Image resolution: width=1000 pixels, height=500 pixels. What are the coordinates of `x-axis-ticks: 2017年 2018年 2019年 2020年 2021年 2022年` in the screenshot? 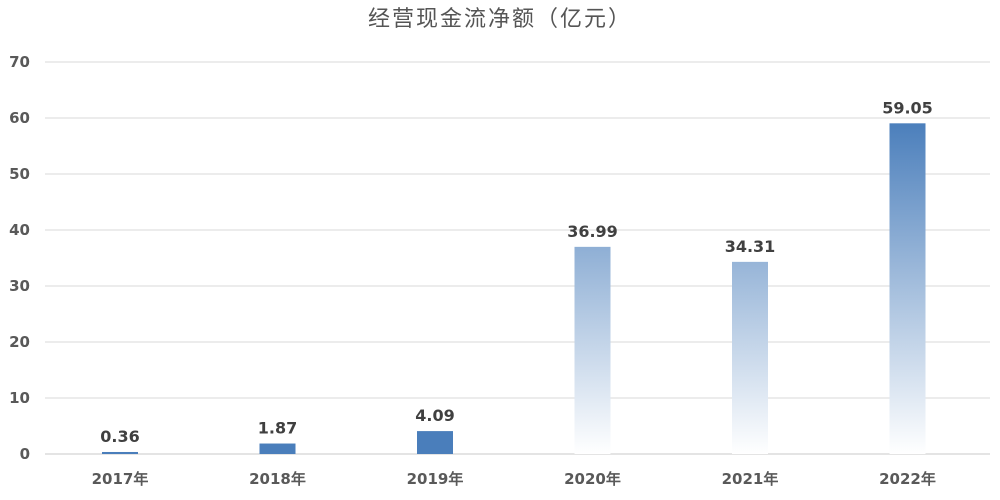 It's located at (514, 479).